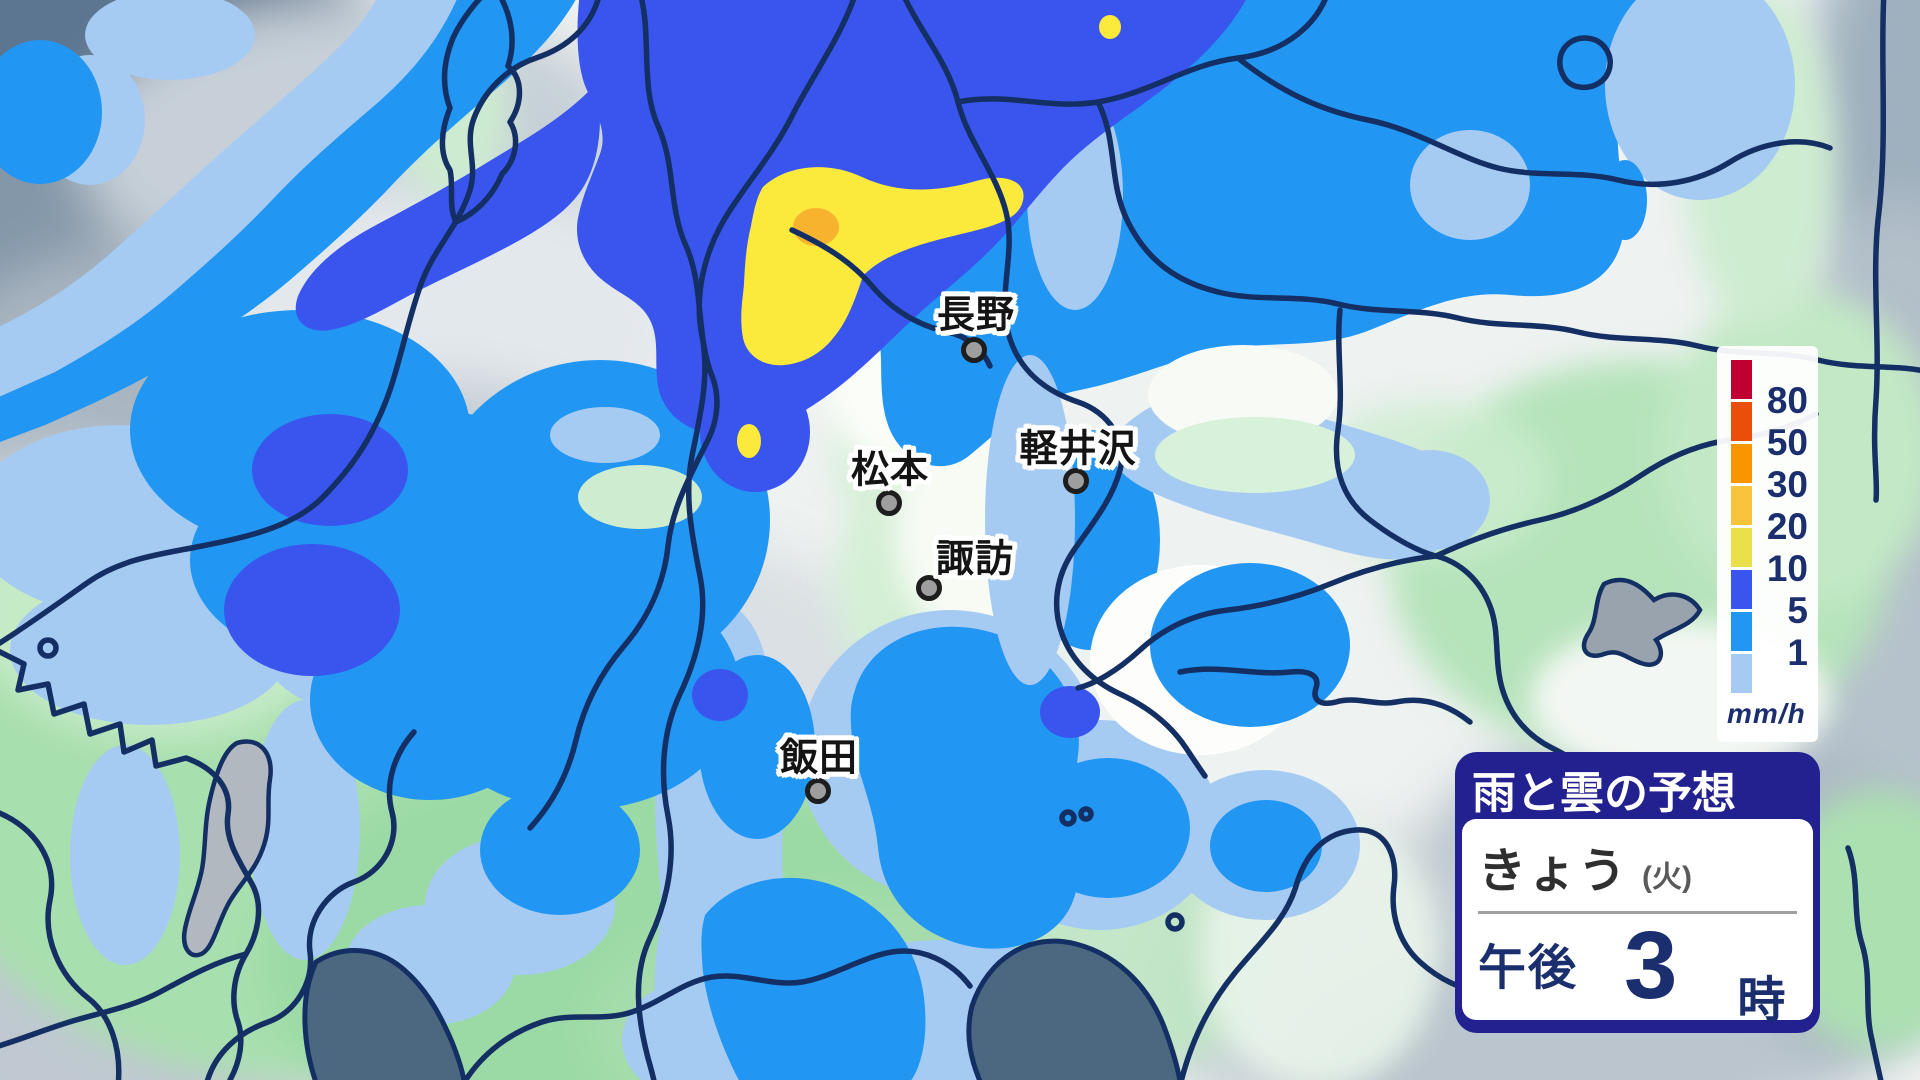  I want to click on panel-day-label: きょう, so click(1553, 871).